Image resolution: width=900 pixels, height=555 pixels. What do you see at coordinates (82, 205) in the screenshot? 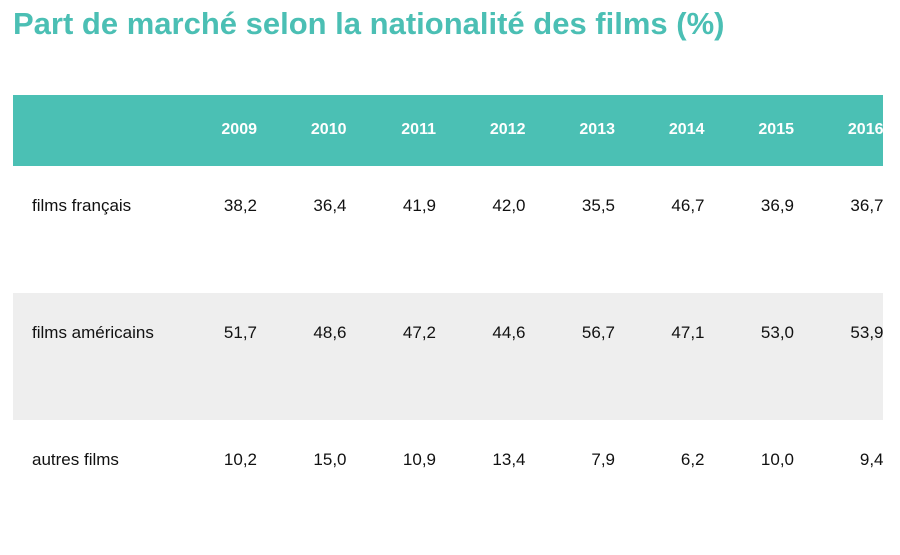
I see `row-label: films français` at bounding box center [82, 205].